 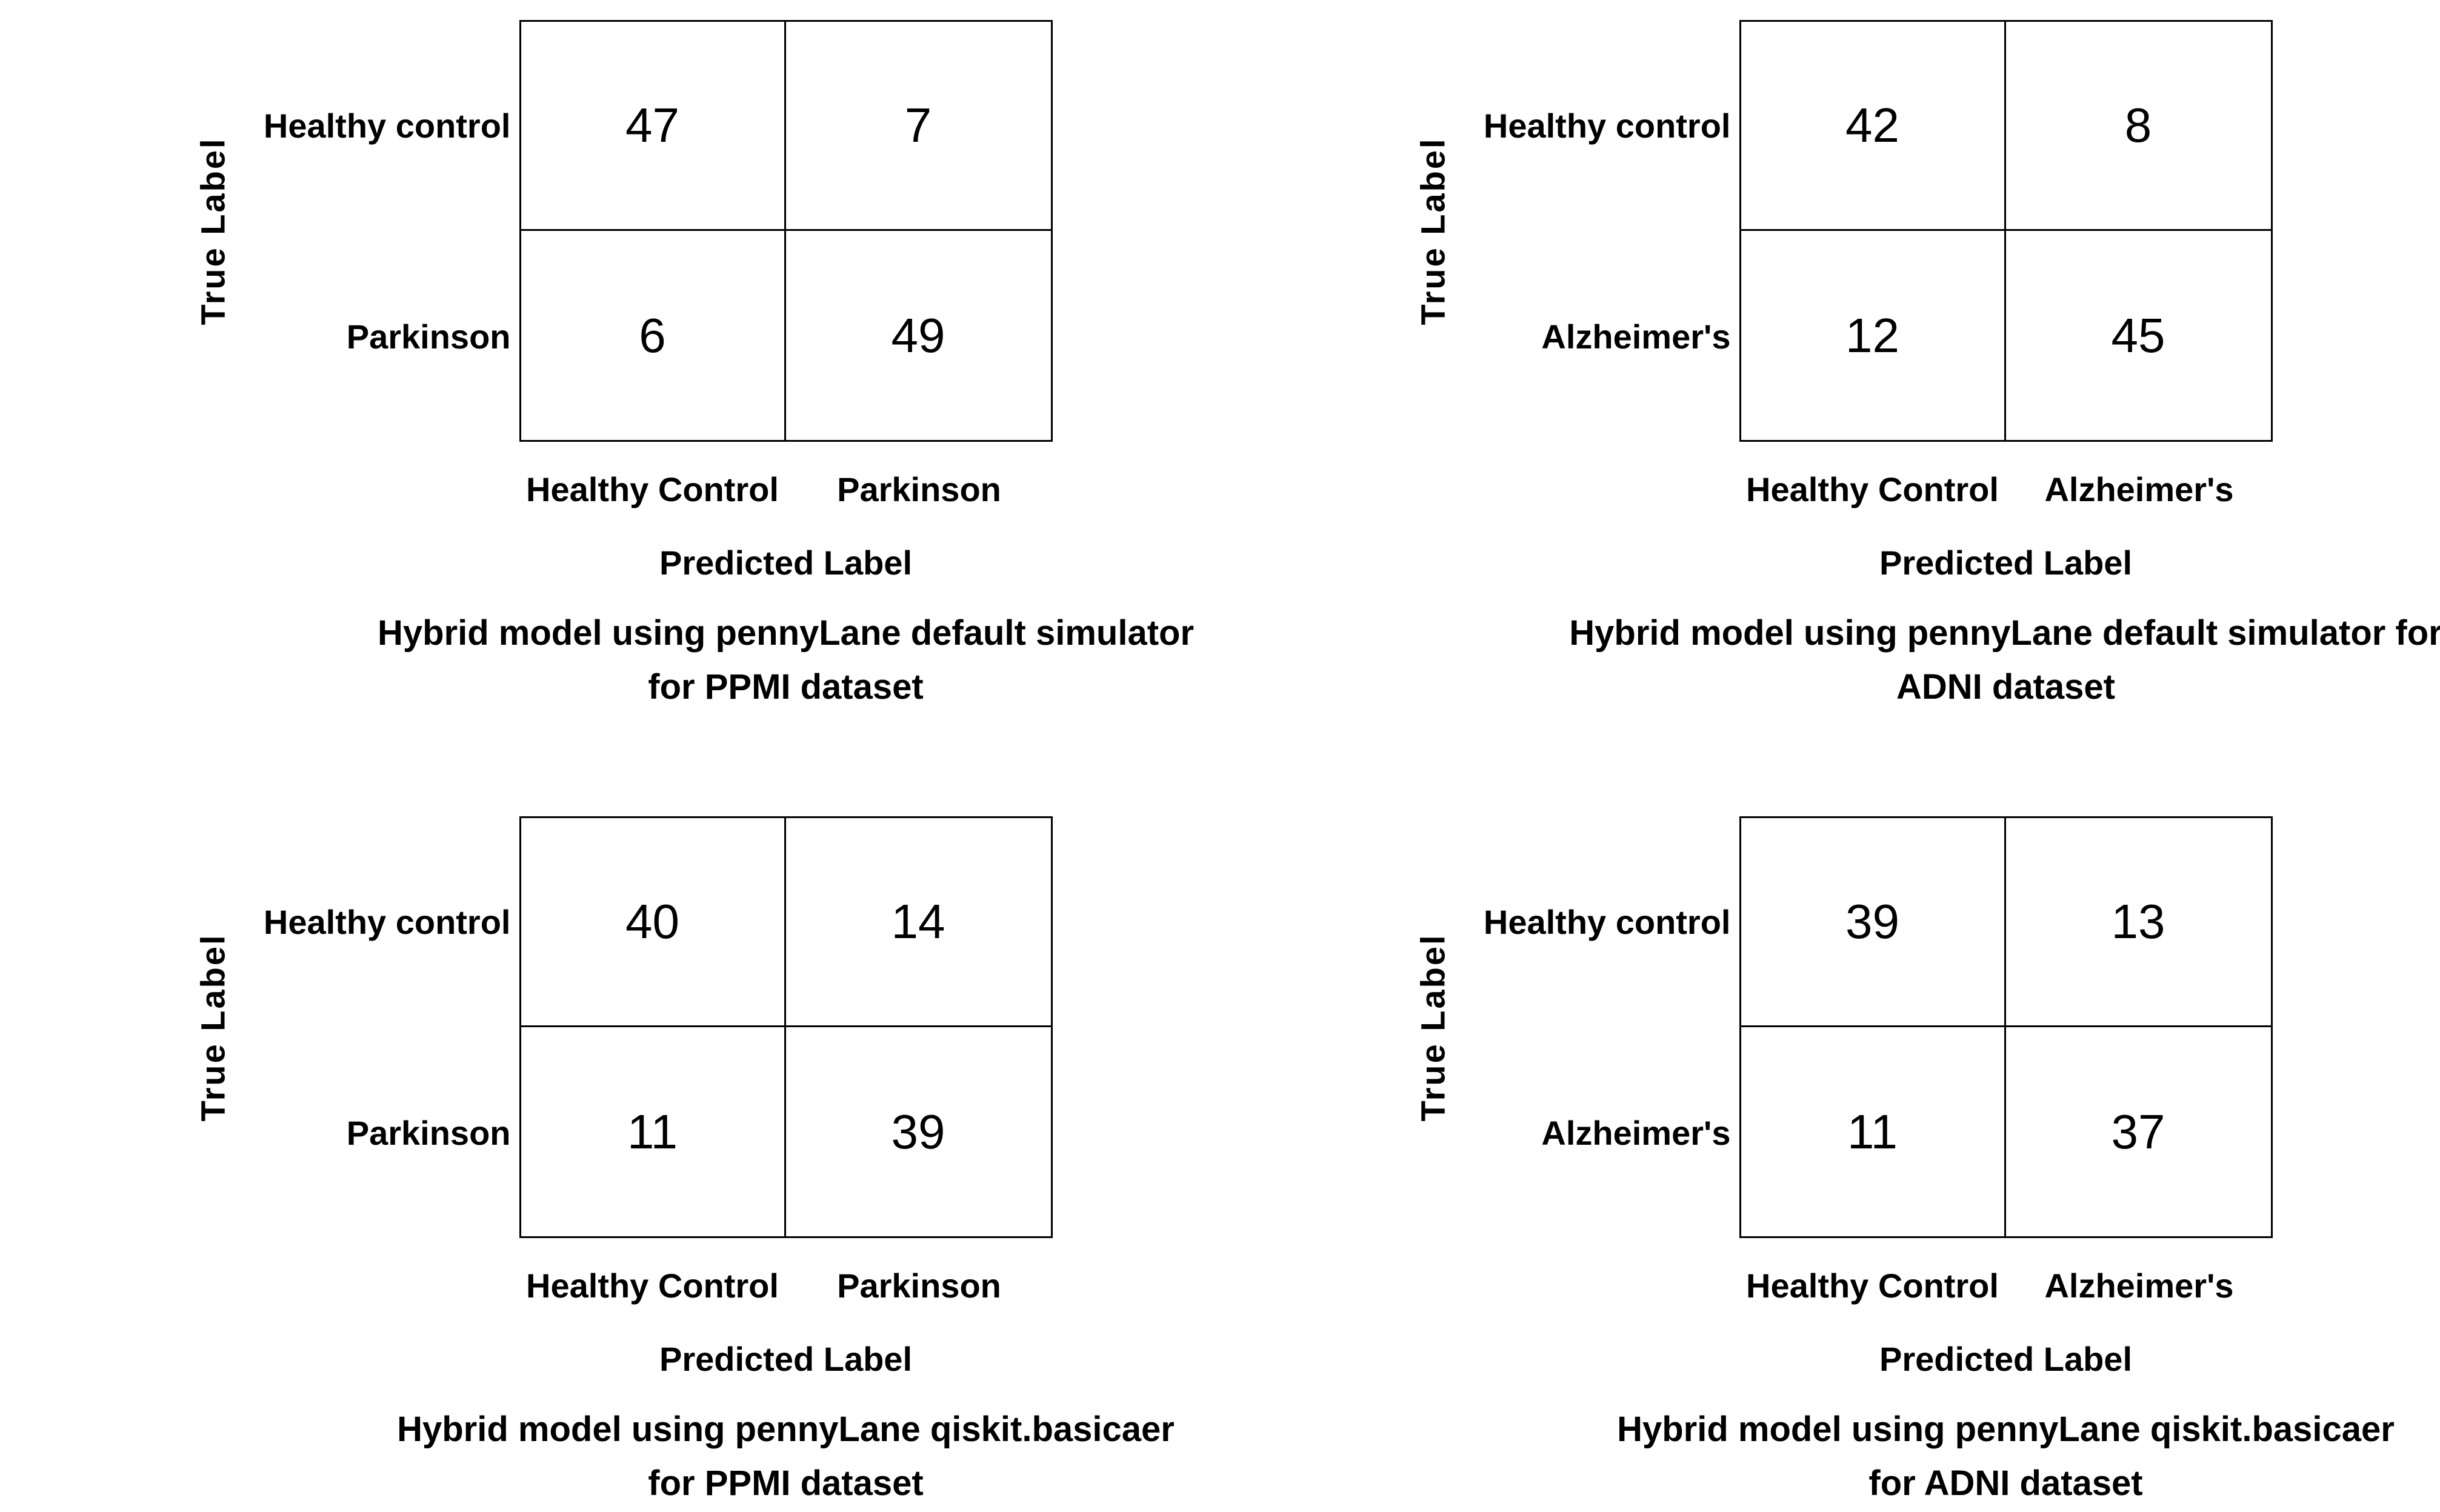 I want to click on matrix-cell-true-positive: 39, so click(x=918, y=1131).